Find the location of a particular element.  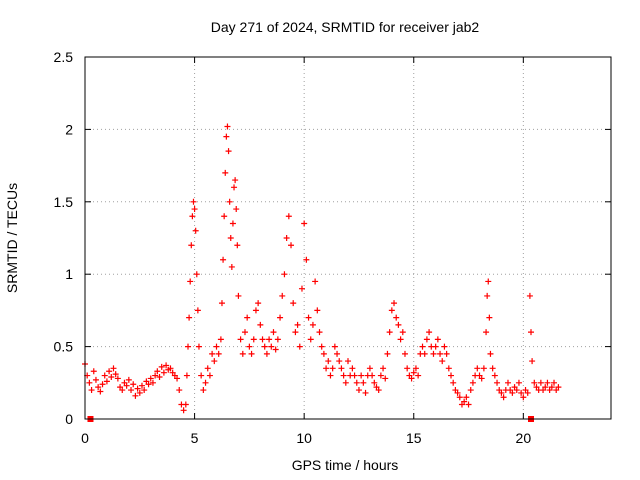

y-tick-labels: 0 0.5 1 1.5 2 2.5 is located at coordinates (64, 238).